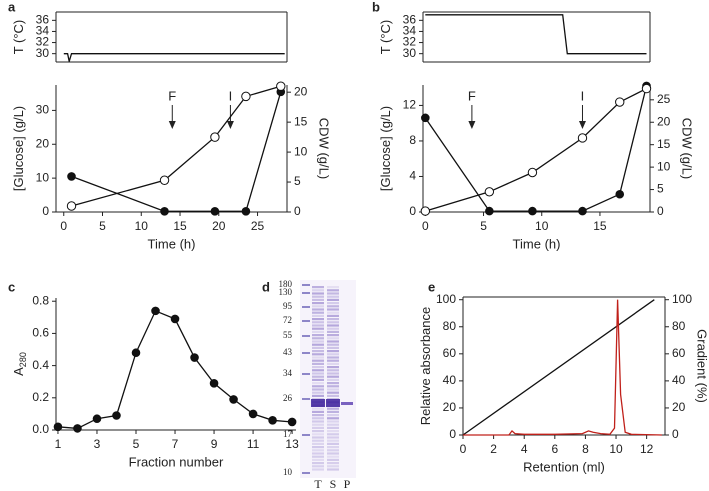  I want to click on y-tick-label: 0.8, so click(40, 300).